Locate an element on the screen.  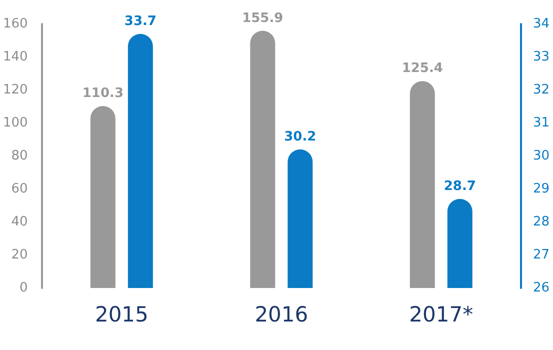
y-tick-label: 60 is located at coordinates (19, 189).